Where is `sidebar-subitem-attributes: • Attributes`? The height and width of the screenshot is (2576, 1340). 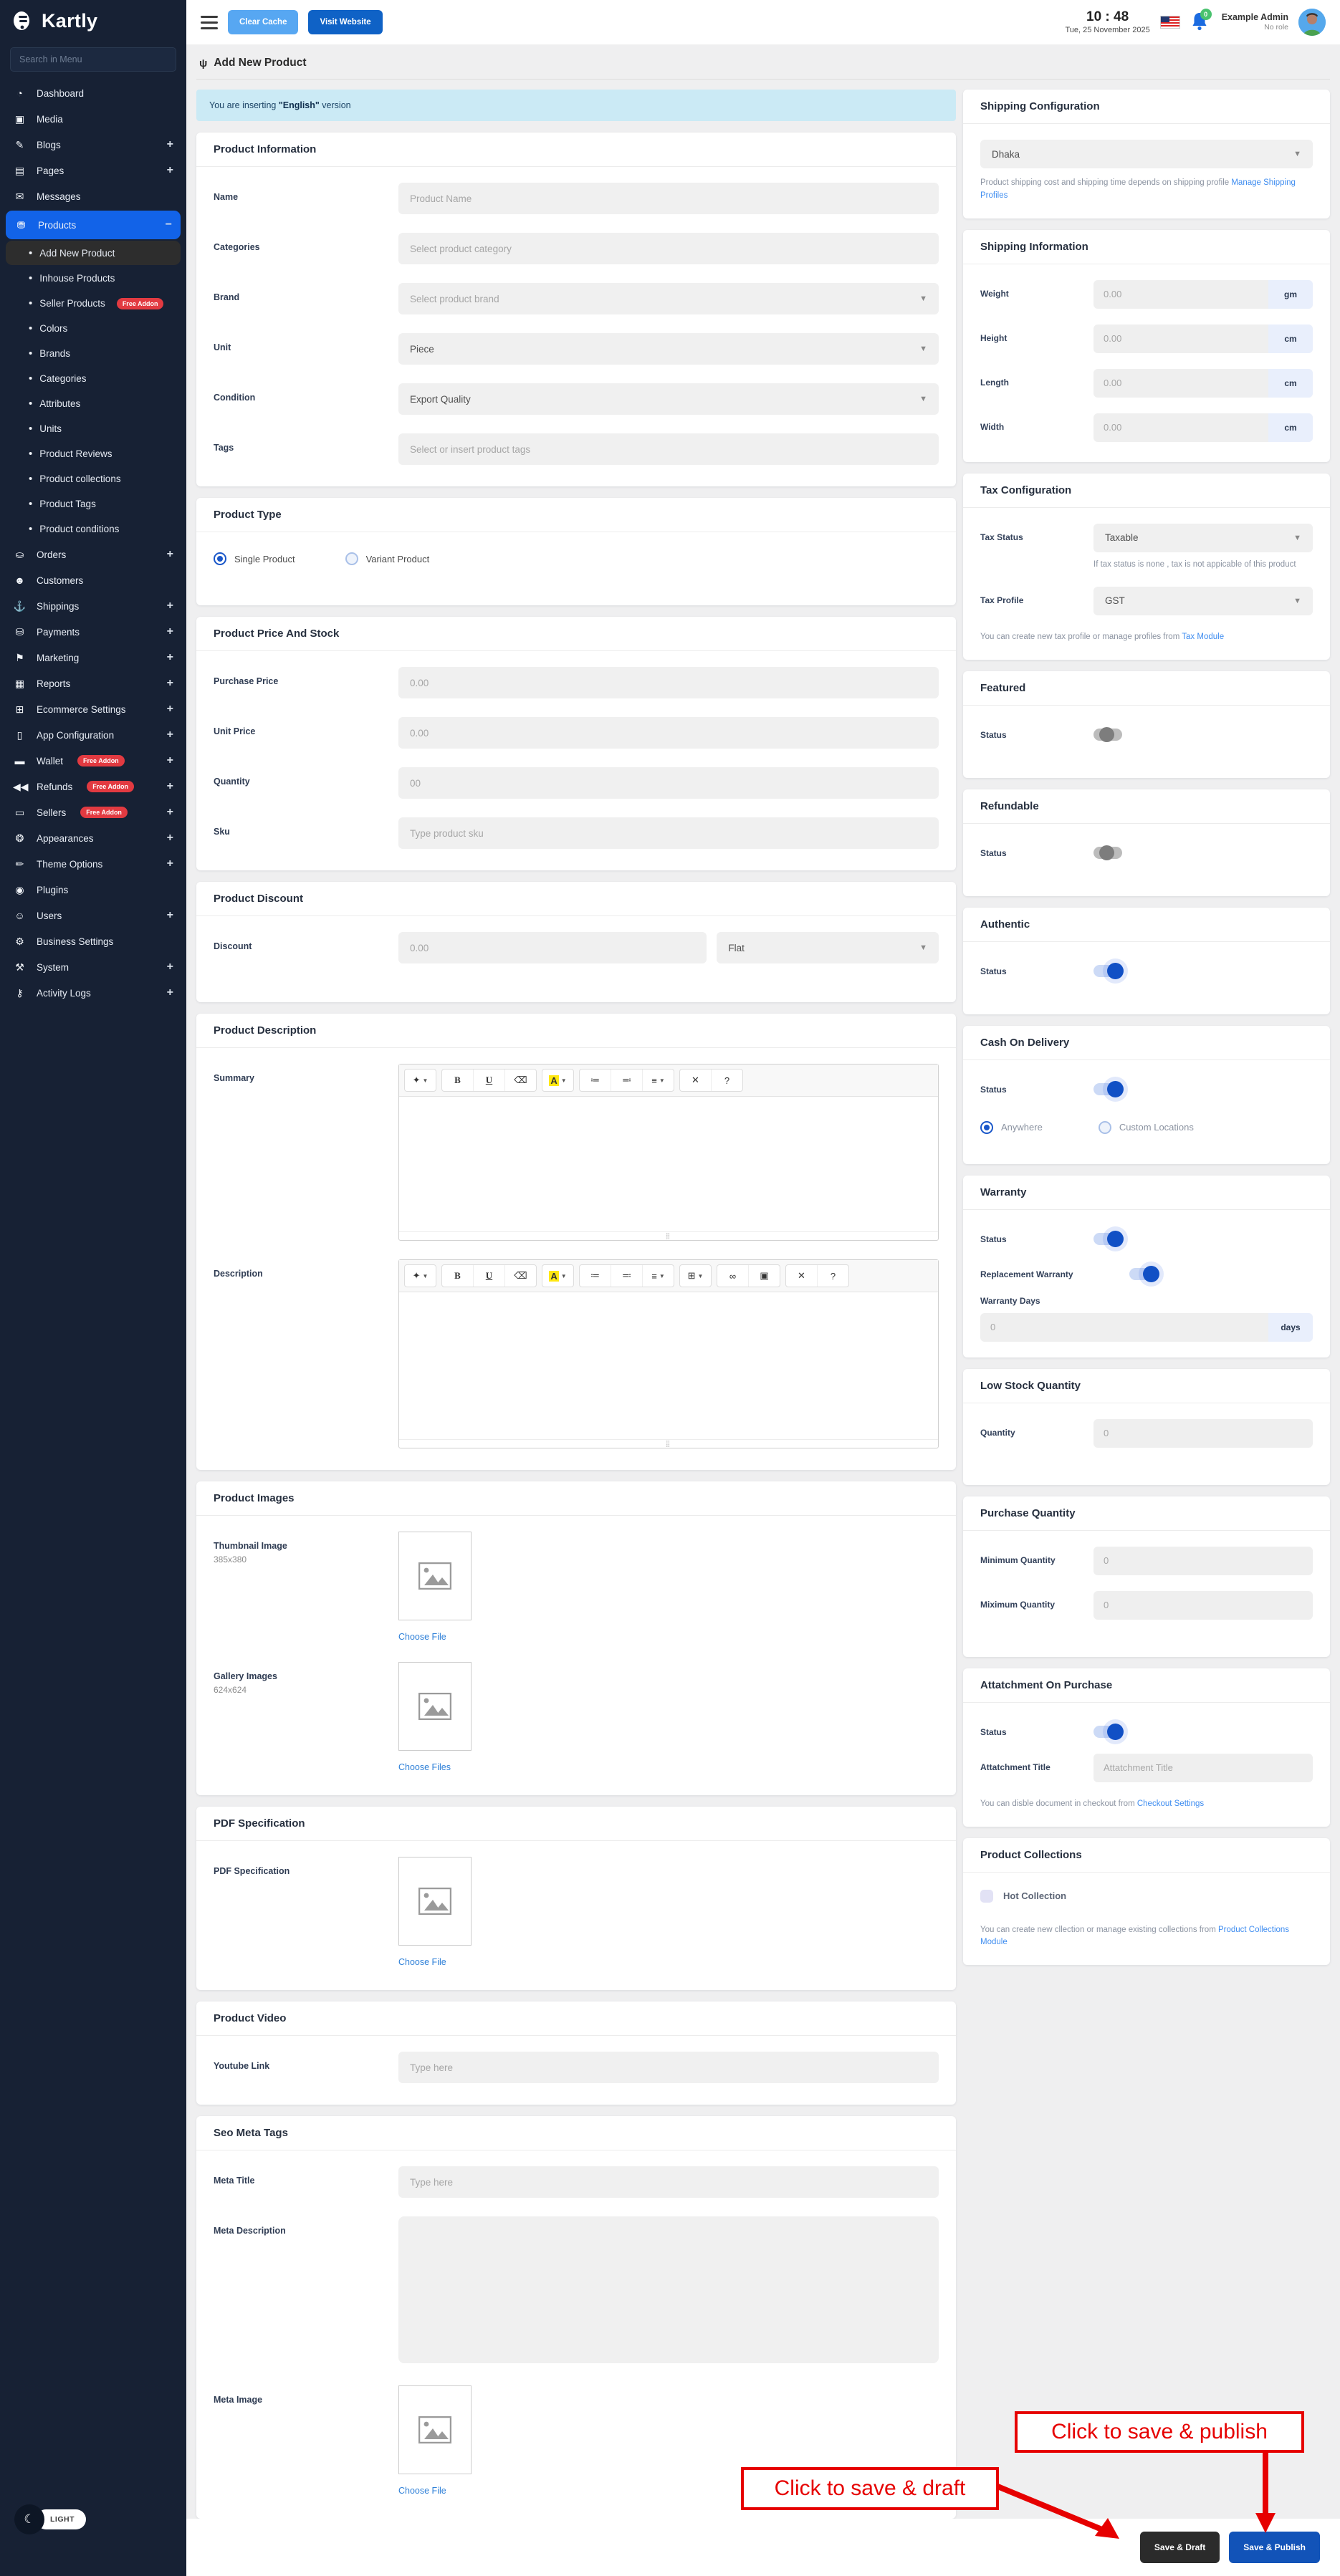 sidebar-subitem-attributes: • Attributes is located at coordinates (93, 404).